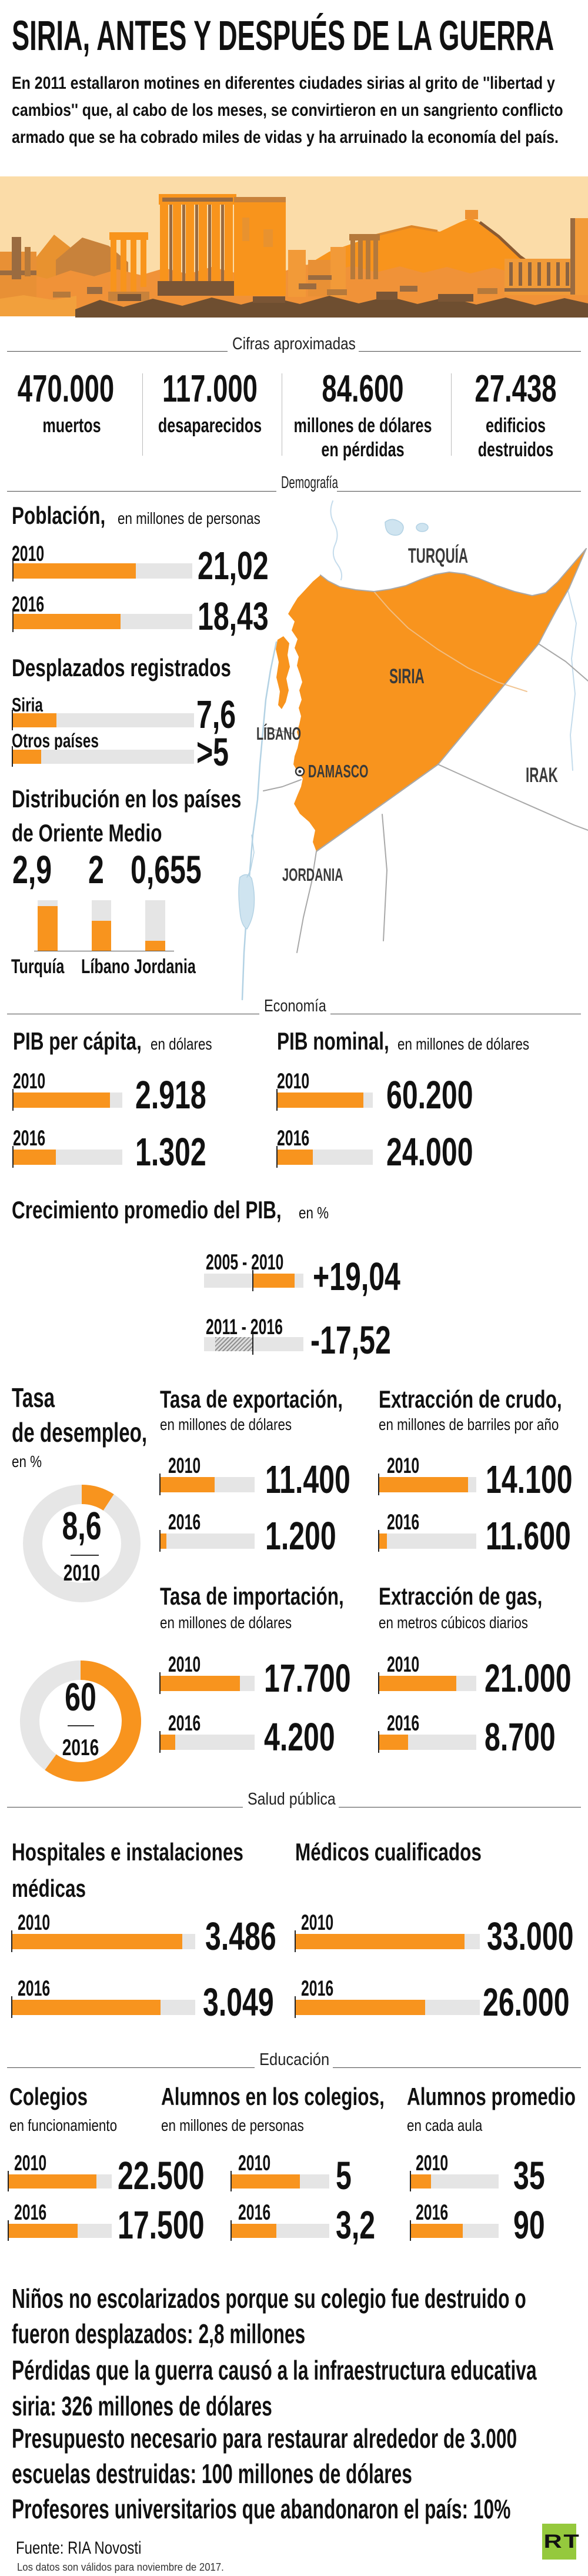 This screenshot has height=2576, width=588. What do you see at coordinates (542, 775) in the screenshot?
I see `svg-text: IRAK` at bounding box center [542, 775].